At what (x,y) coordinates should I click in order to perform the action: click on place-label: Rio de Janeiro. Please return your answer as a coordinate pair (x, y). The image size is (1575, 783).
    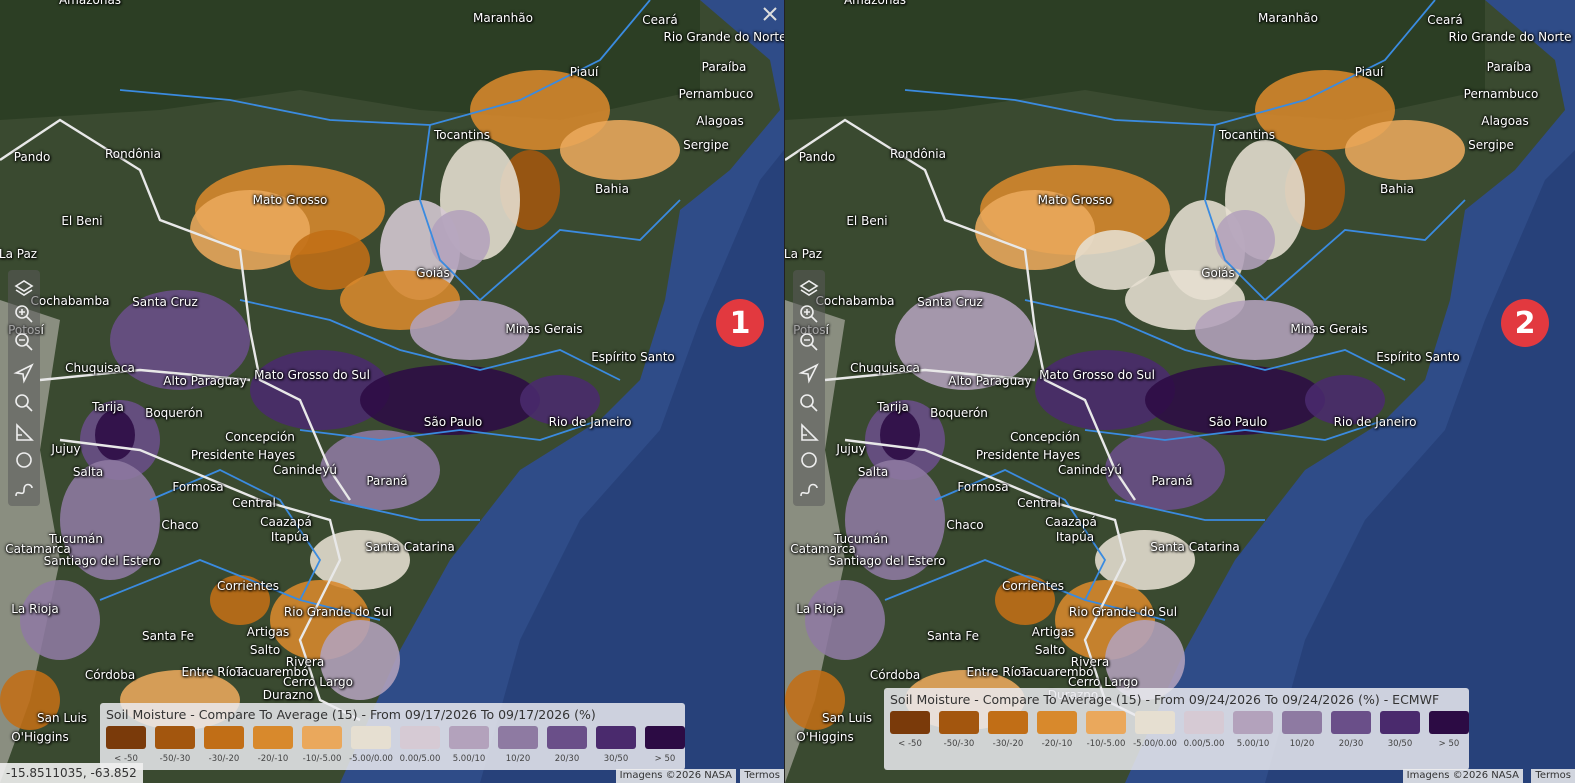
    Looking at the image, I should click on (1375, 422).